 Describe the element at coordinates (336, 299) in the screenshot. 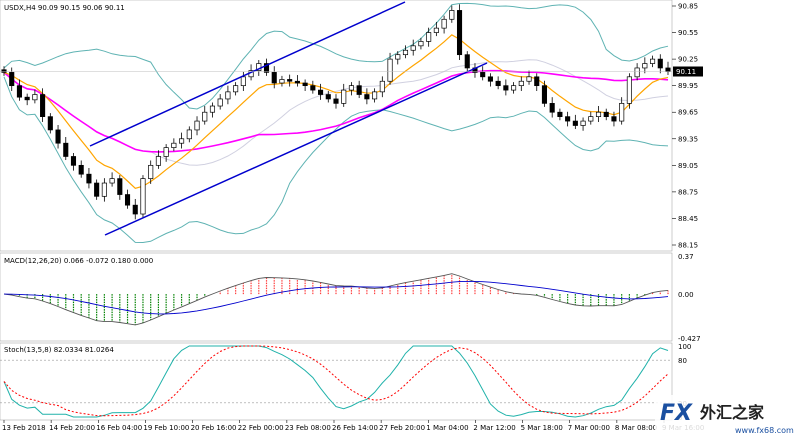

I see `macd-layer` at that location.